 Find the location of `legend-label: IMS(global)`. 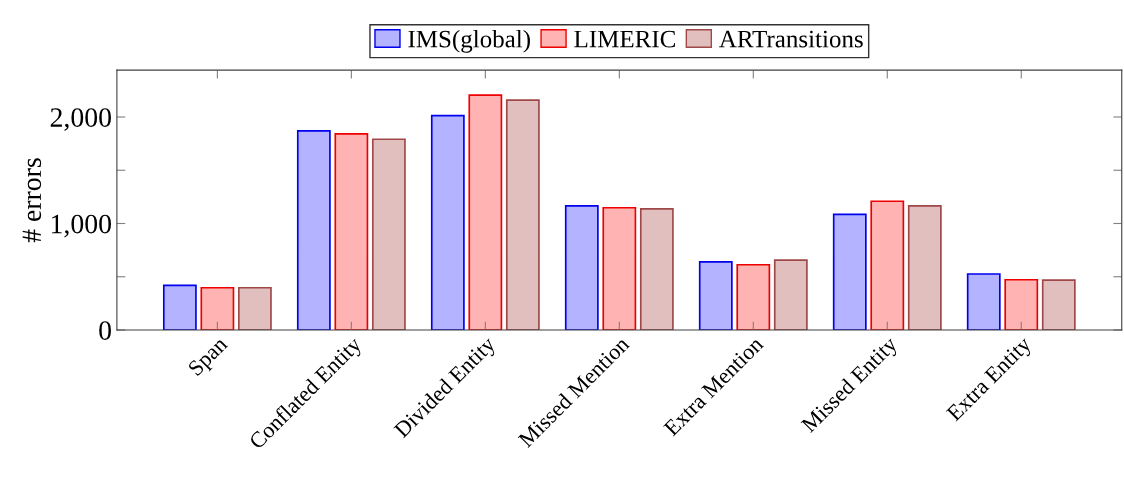

legend-label: IMS(global) is located at coordinates (469, 41).